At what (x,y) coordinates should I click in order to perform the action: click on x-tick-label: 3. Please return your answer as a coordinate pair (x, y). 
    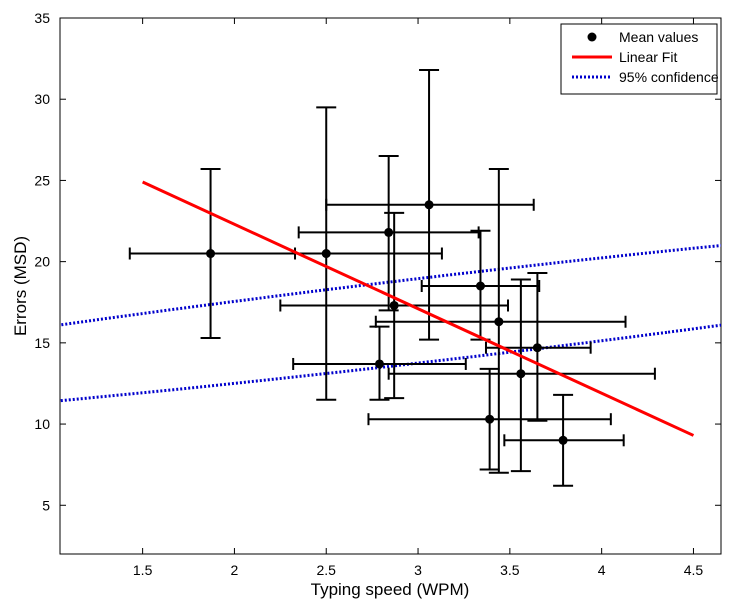
    Looking at the image, I should click on (418, 570).